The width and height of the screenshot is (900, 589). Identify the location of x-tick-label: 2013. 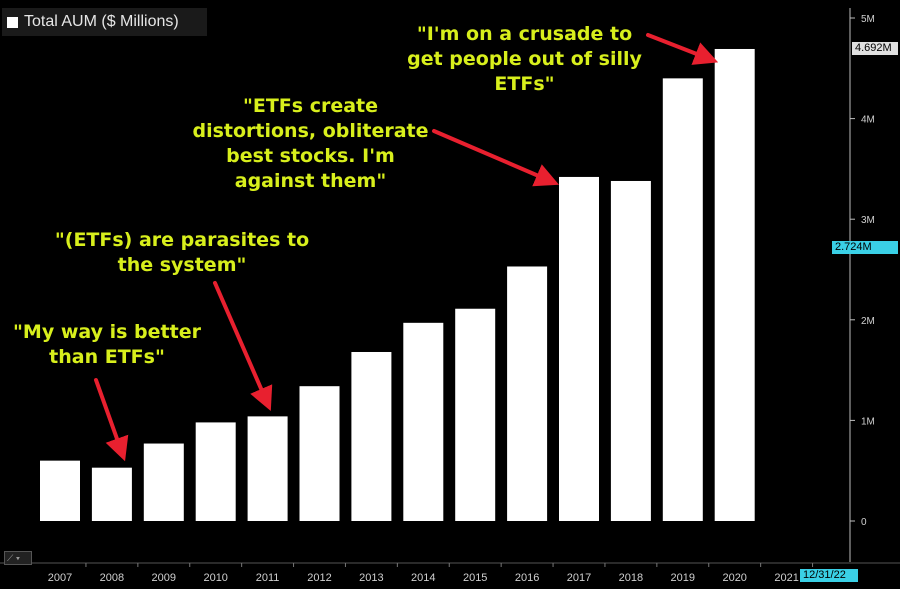
(371, 578).